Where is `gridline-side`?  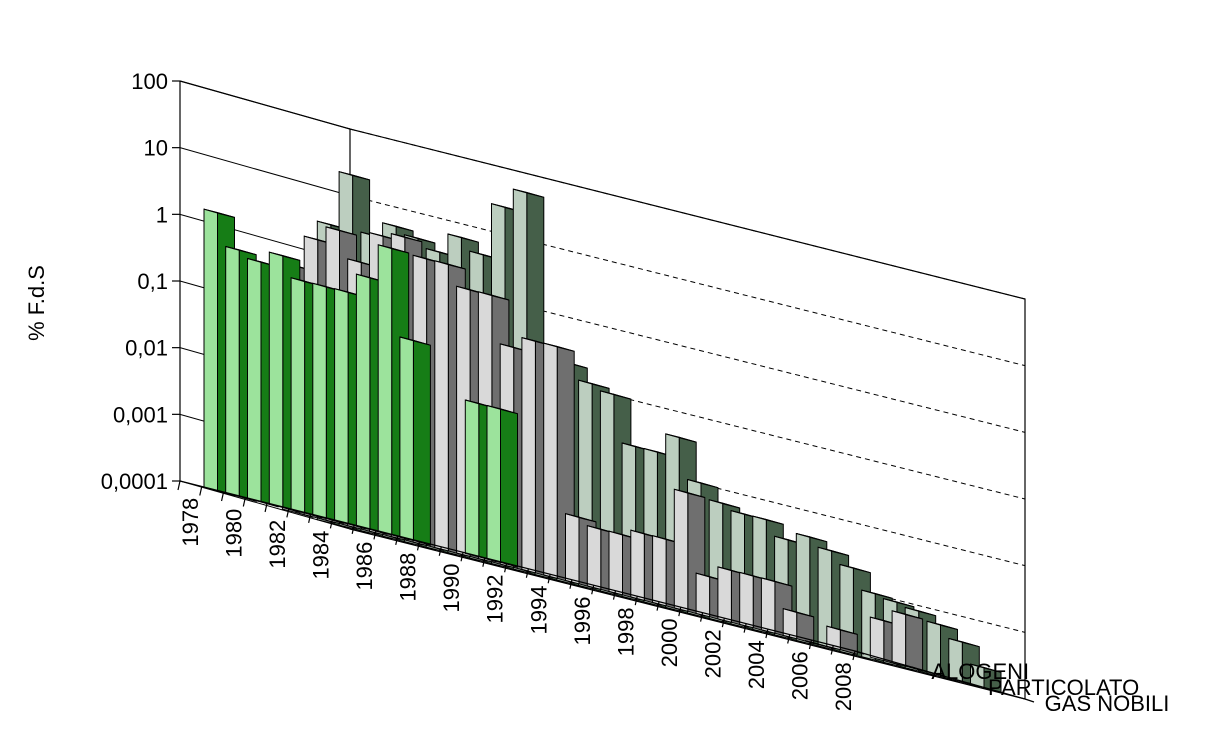 gridline-side is located at coordinates (265, 172).